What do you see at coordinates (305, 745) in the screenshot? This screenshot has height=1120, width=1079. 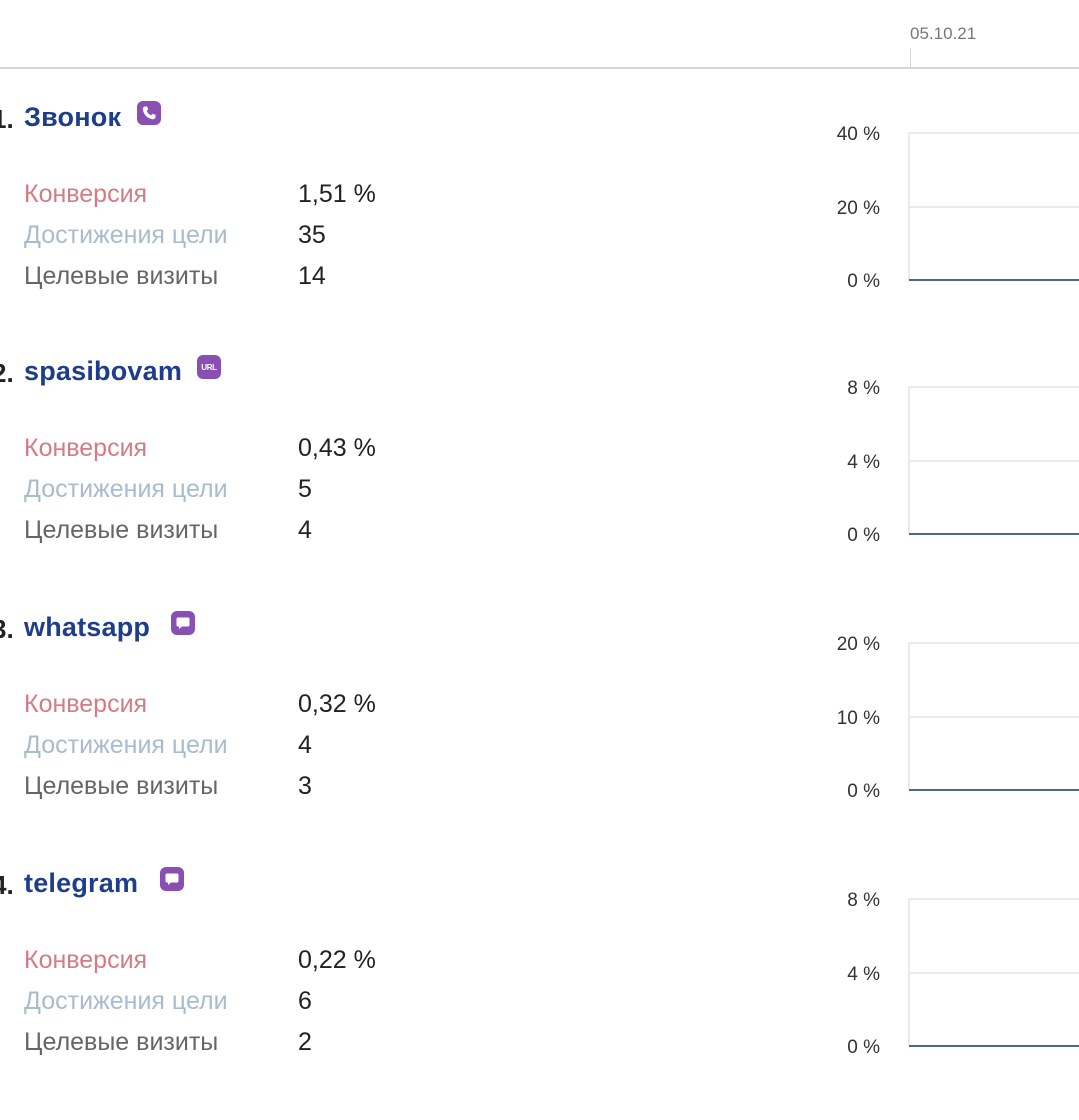 I see `goal-reaches-value: 4` at bounding box center [305, 745].